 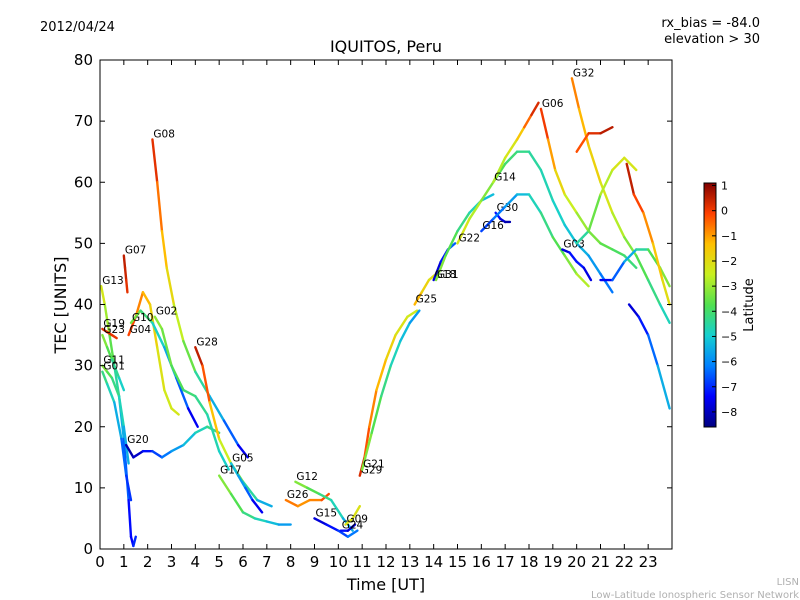 What do you see at coordinates (724, 299) in the screenshot?
I see `colorbar-ticks: 1 0 −1 −2 −3 −4 −5 −6 −7 −8` at bounding box center [724, 299].